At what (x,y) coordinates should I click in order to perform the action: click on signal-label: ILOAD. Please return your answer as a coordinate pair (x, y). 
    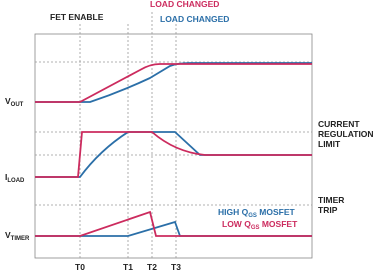
    Looking at the image, I should click on (15, 178).